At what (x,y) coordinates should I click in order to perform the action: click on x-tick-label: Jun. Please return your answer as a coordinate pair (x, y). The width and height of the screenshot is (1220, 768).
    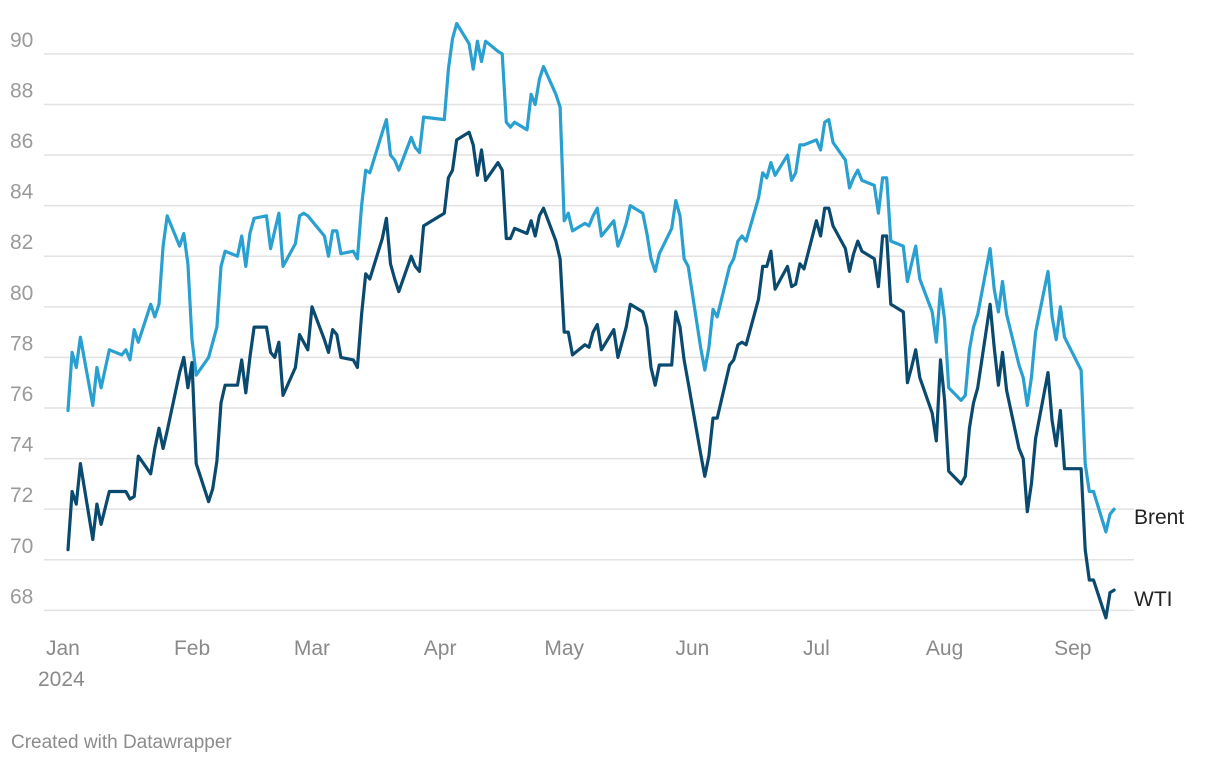
    Looking at the image, I should click on (692, 648).